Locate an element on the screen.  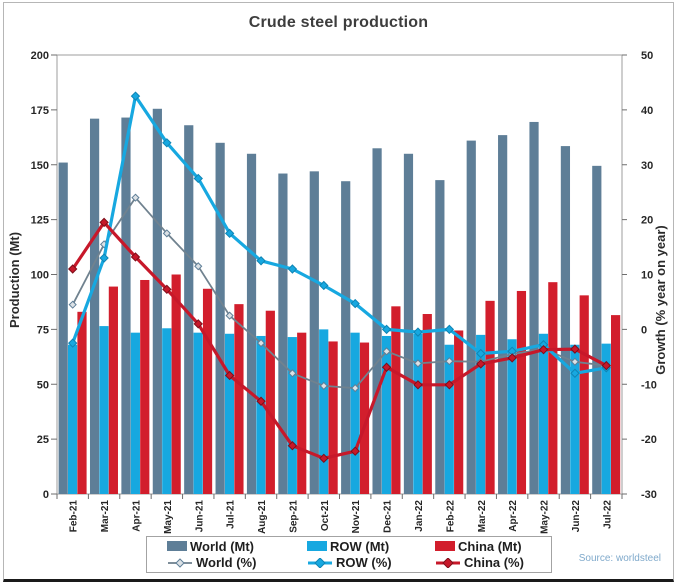
marker-china--mar-21 is located at coordinates (104, 222).